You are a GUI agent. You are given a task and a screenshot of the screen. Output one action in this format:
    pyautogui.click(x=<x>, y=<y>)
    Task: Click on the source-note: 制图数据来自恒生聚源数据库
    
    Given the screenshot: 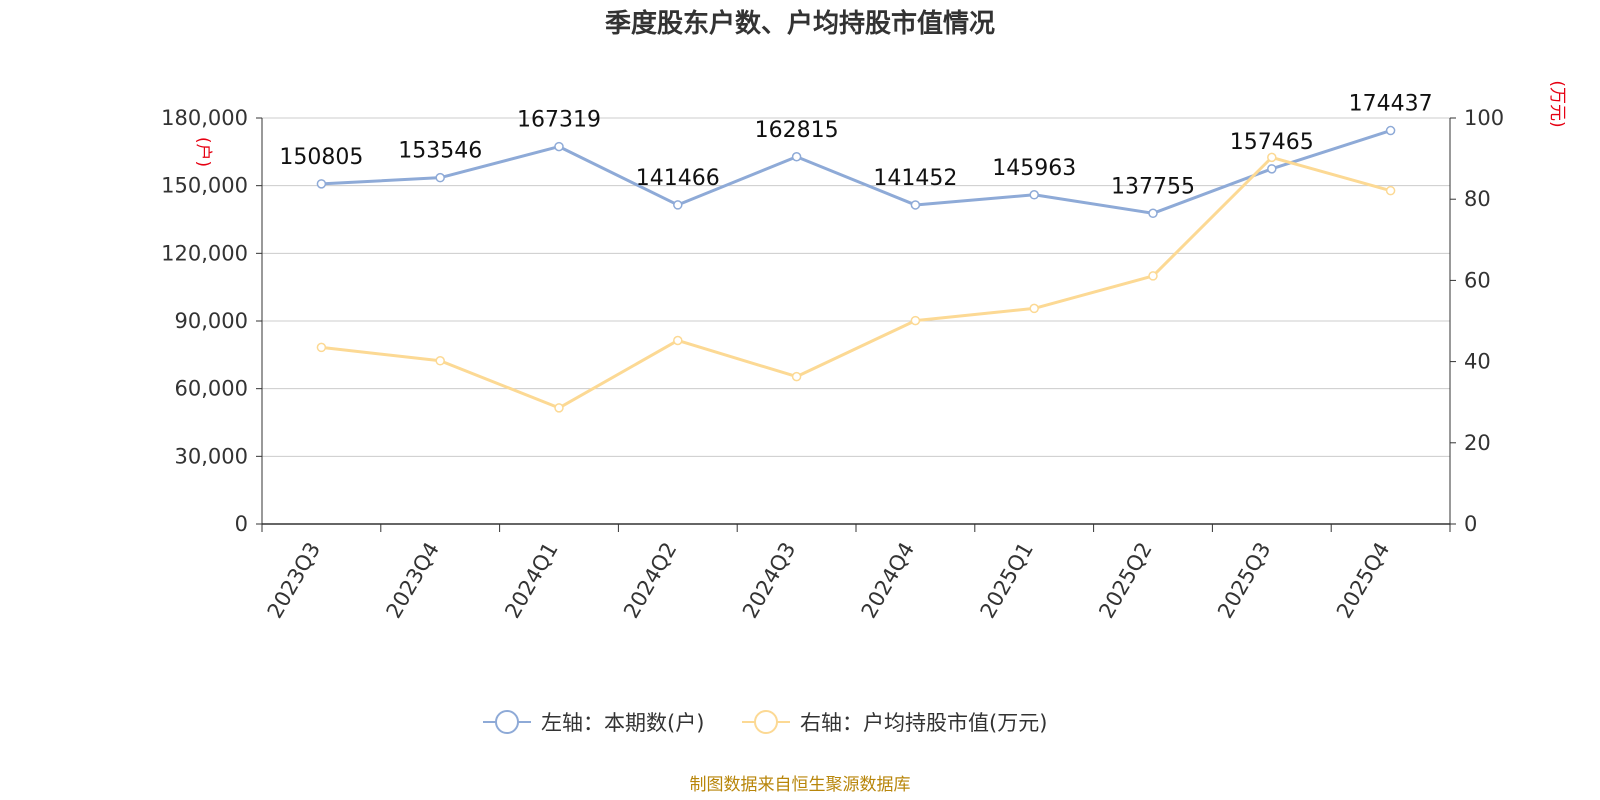 What is the action you would take?
    pyautogui.click(x=800, y=785)
    